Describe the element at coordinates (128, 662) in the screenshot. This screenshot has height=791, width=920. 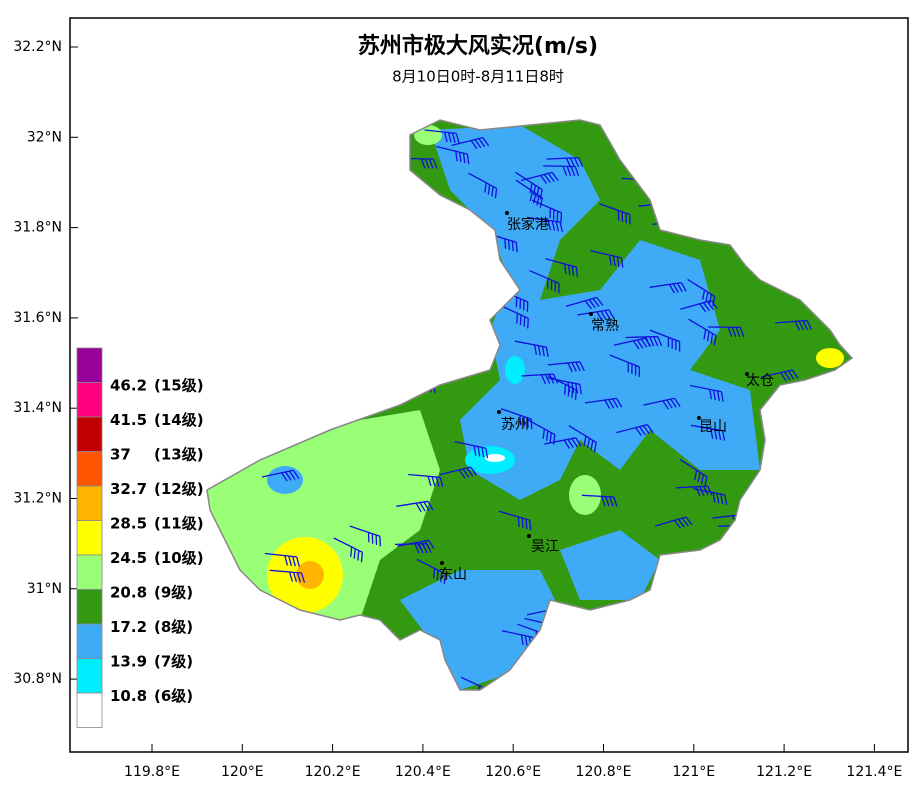
I see `legend-value: 13.9` at that location.